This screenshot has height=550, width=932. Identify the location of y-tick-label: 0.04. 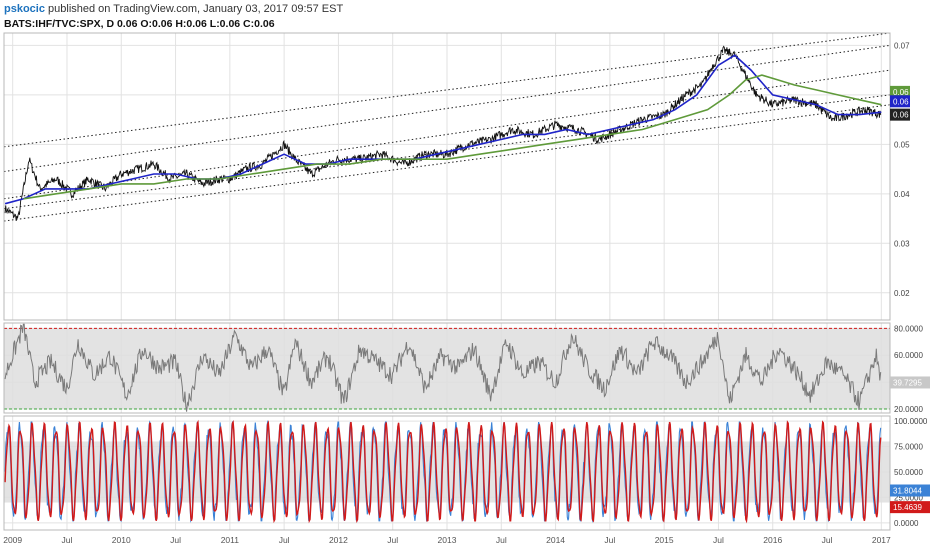
(902, 194).